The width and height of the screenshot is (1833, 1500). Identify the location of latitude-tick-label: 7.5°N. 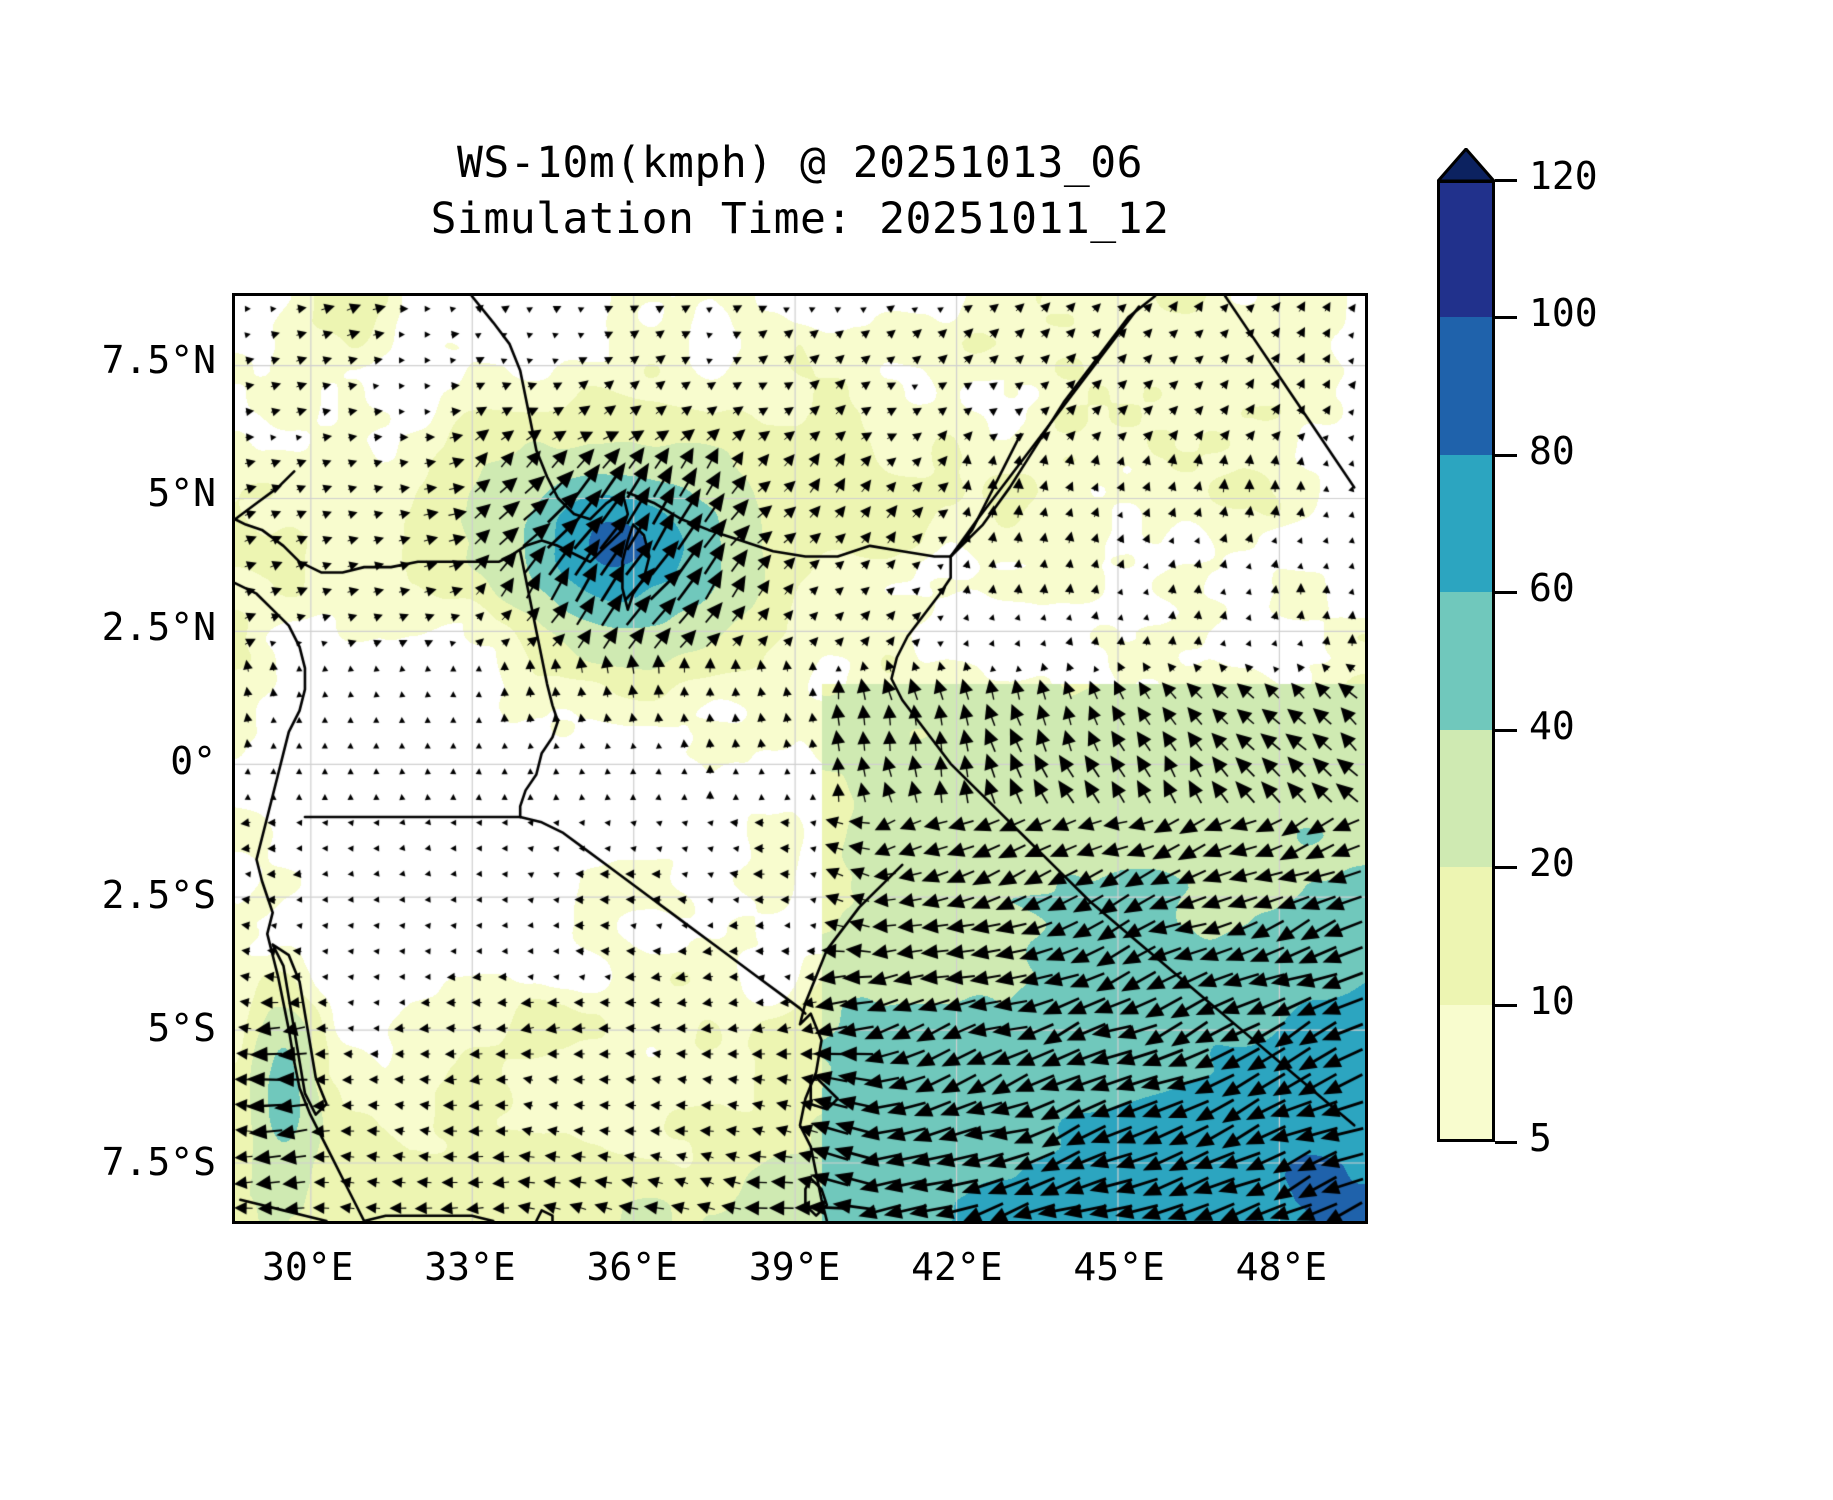
(158, 359).